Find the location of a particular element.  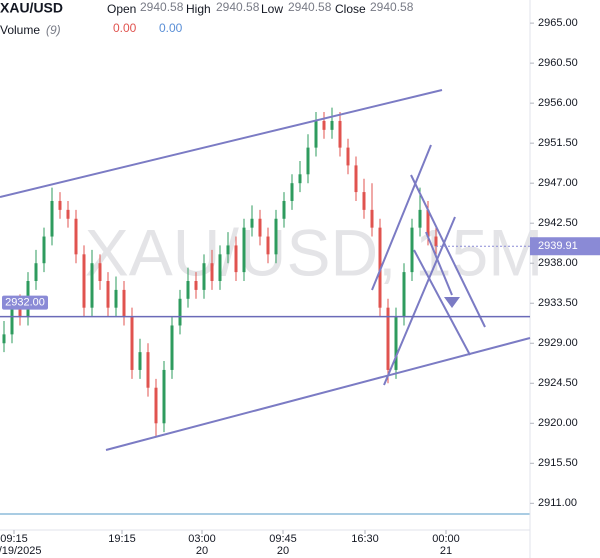

y-tick-label: 2920.00 is located at coordinates (558, 423).